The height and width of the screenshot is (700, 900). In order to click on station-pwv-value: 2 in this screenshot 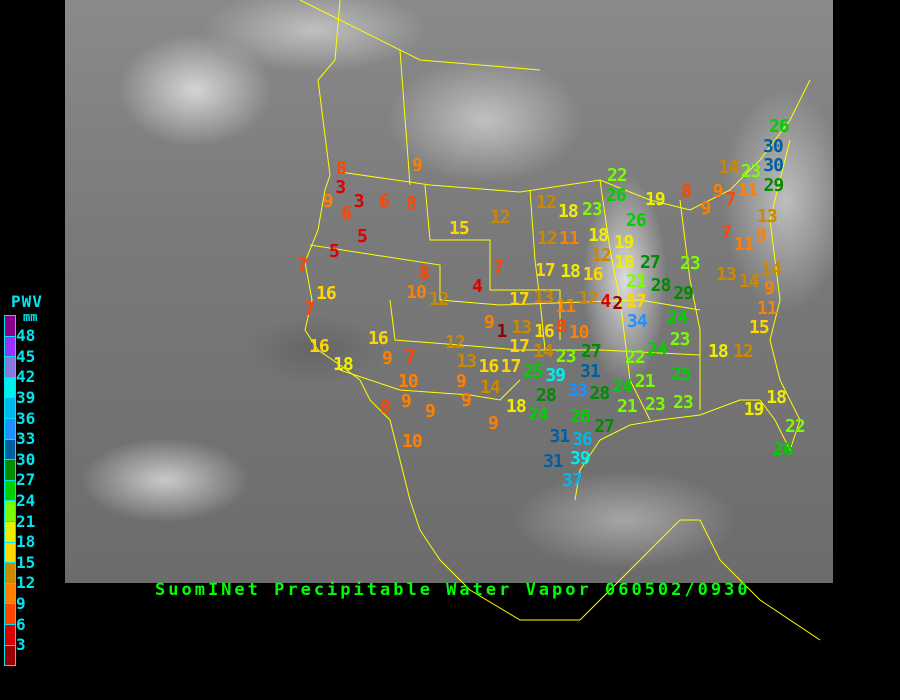, I will do `click(617, 303)`.